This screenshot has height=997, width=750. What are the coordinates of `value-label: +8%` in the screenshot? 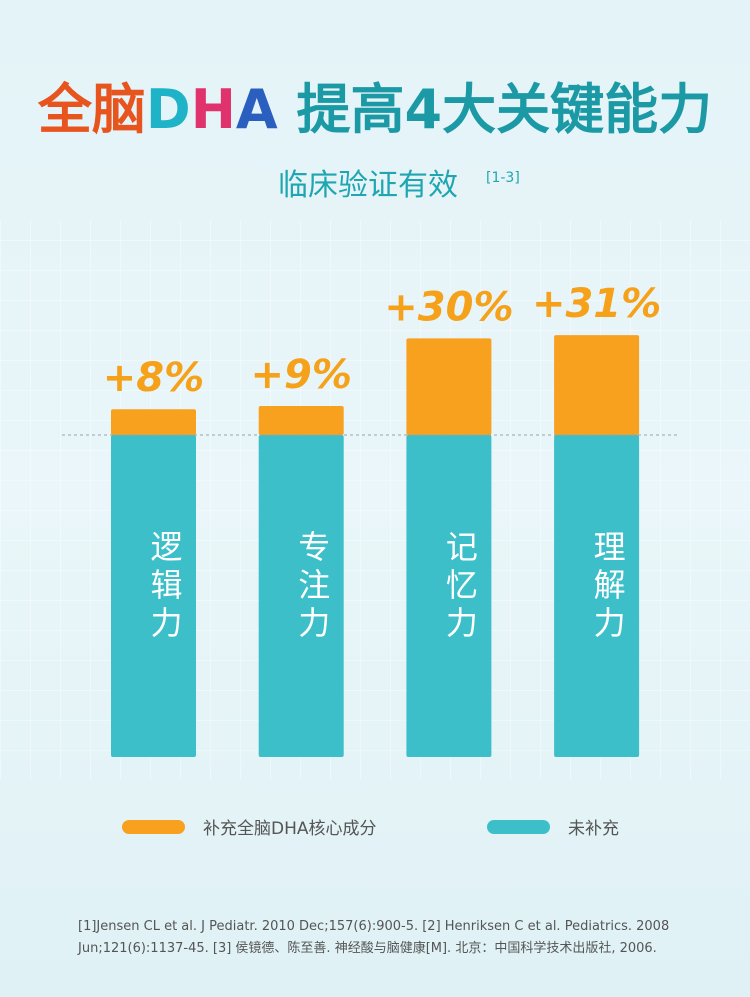 It's located at (153, 378).